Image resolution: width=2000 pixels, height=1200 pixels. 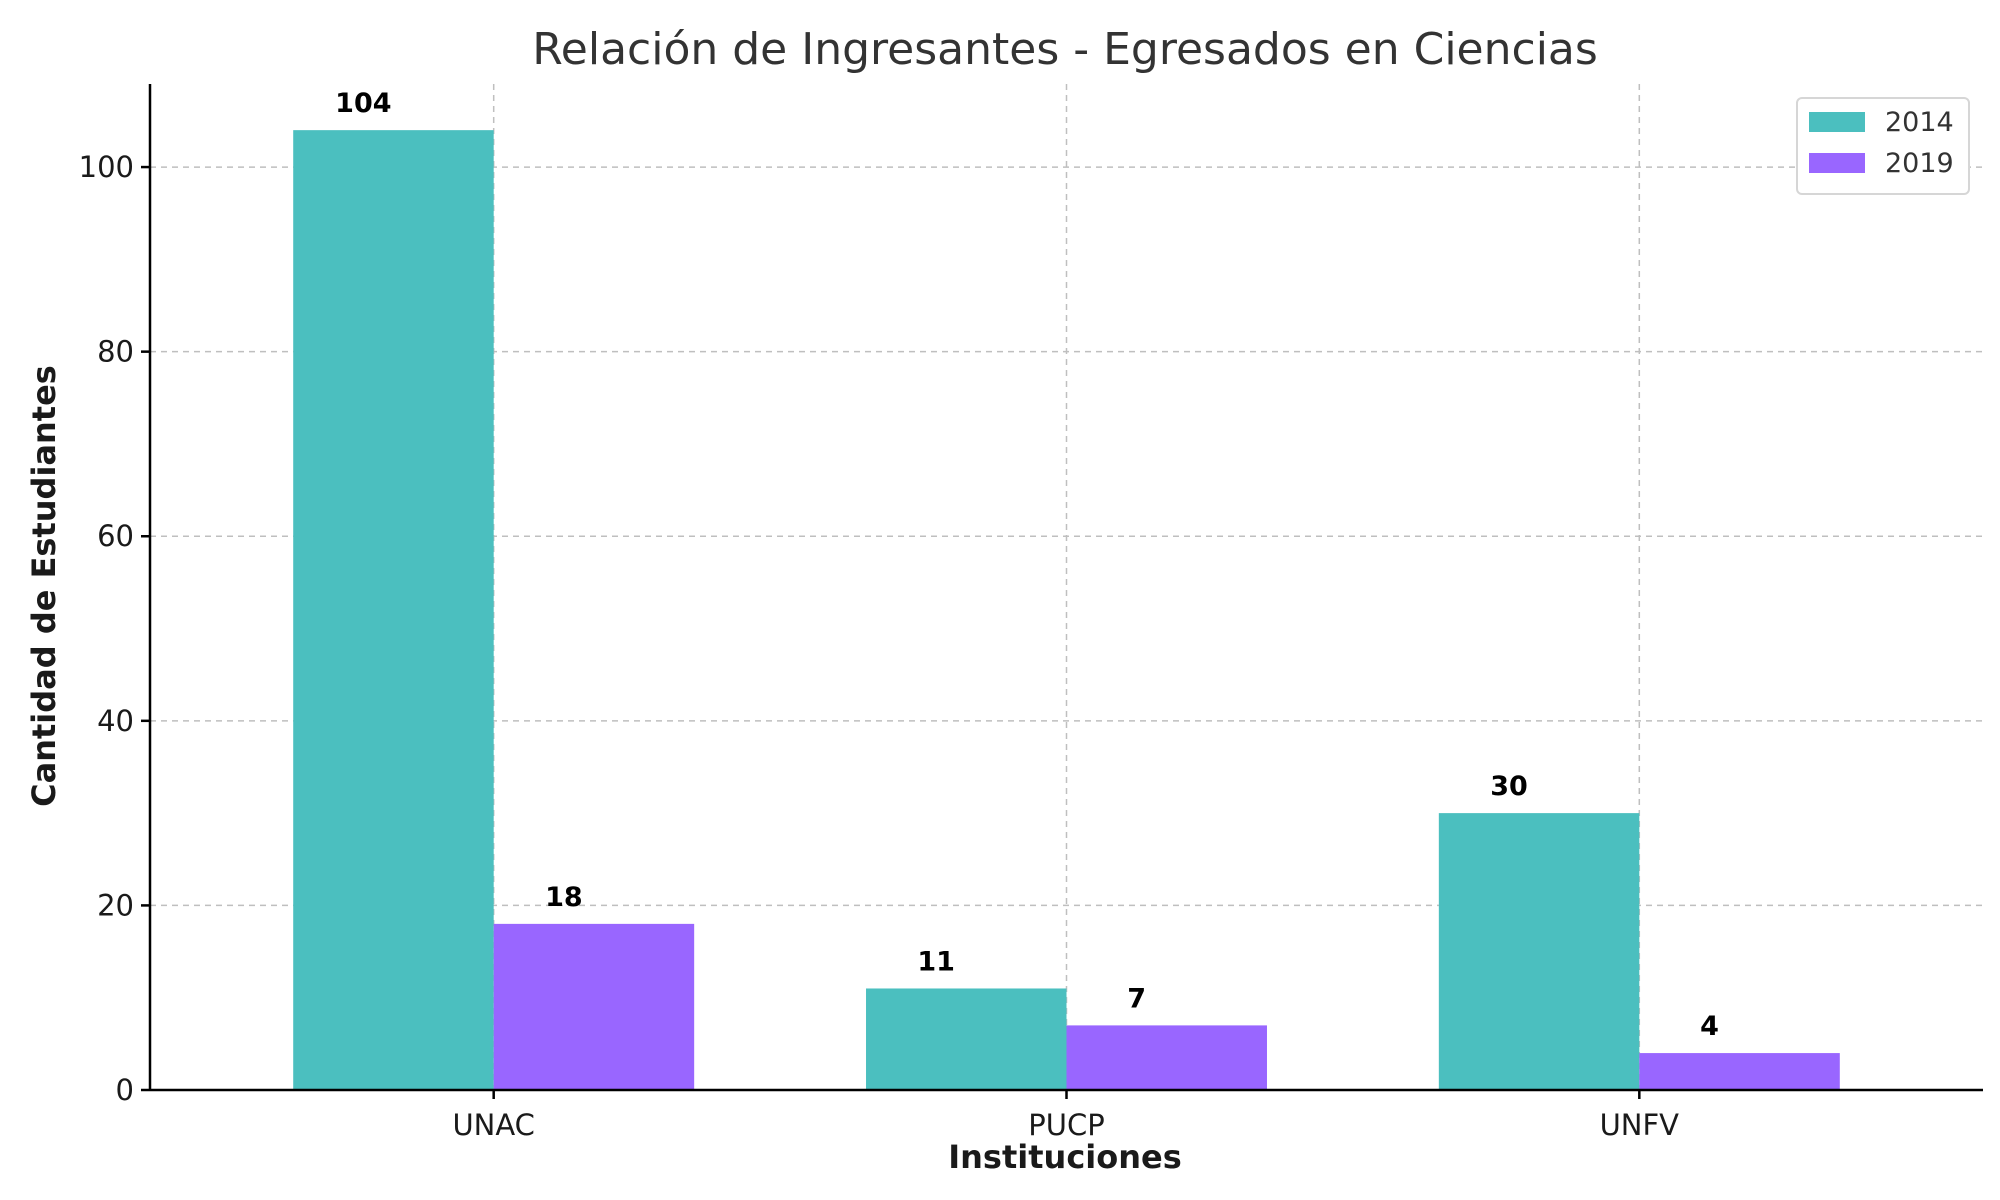 I want to click on x-tick-label-UNAC: UNAC, so click(x=493, y=1125).